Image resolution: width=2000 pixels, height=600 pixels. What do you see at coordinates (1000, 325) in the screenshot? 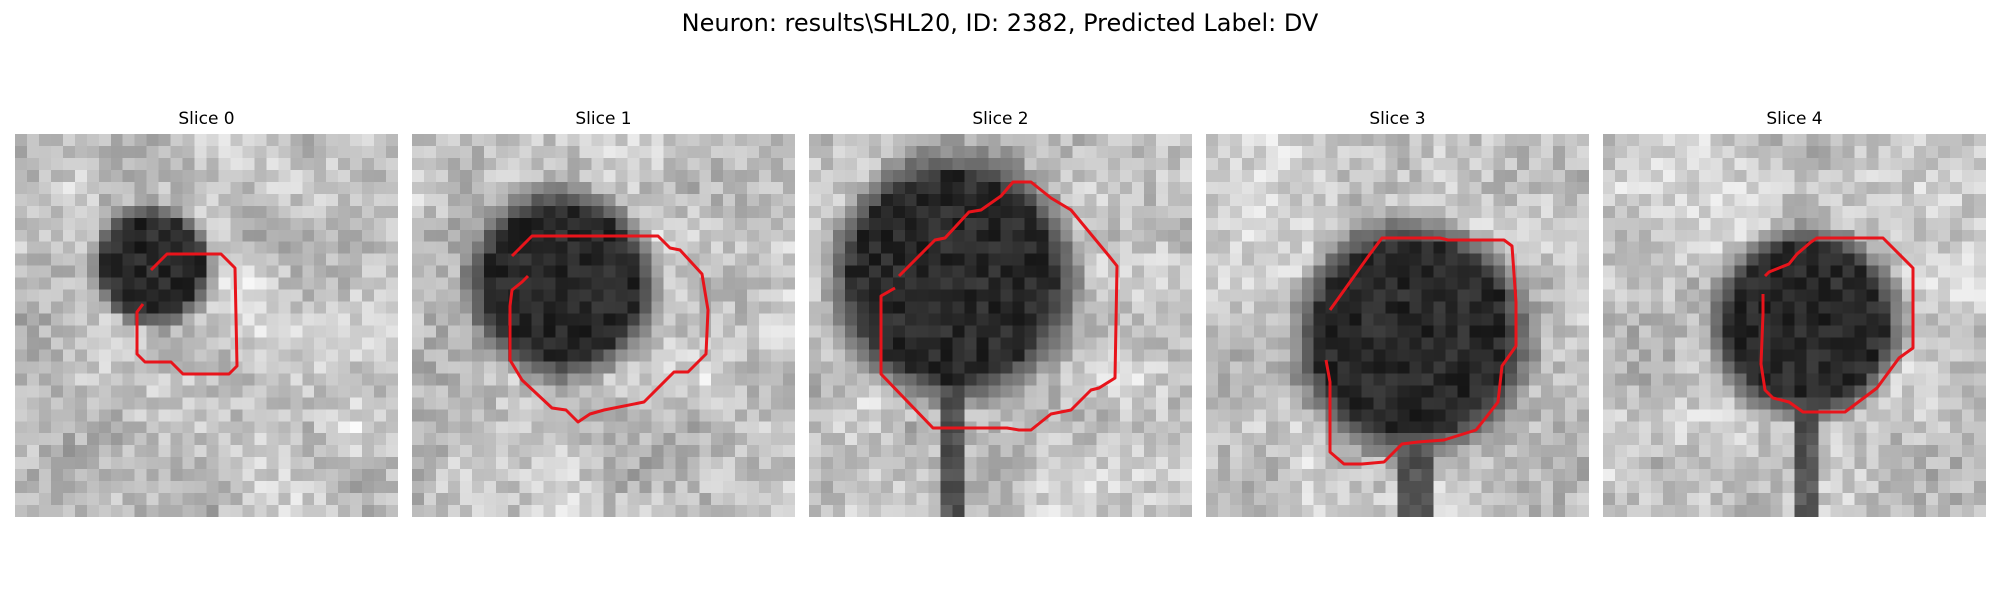
I see `slice-image` at bounding box center [1000, 325].